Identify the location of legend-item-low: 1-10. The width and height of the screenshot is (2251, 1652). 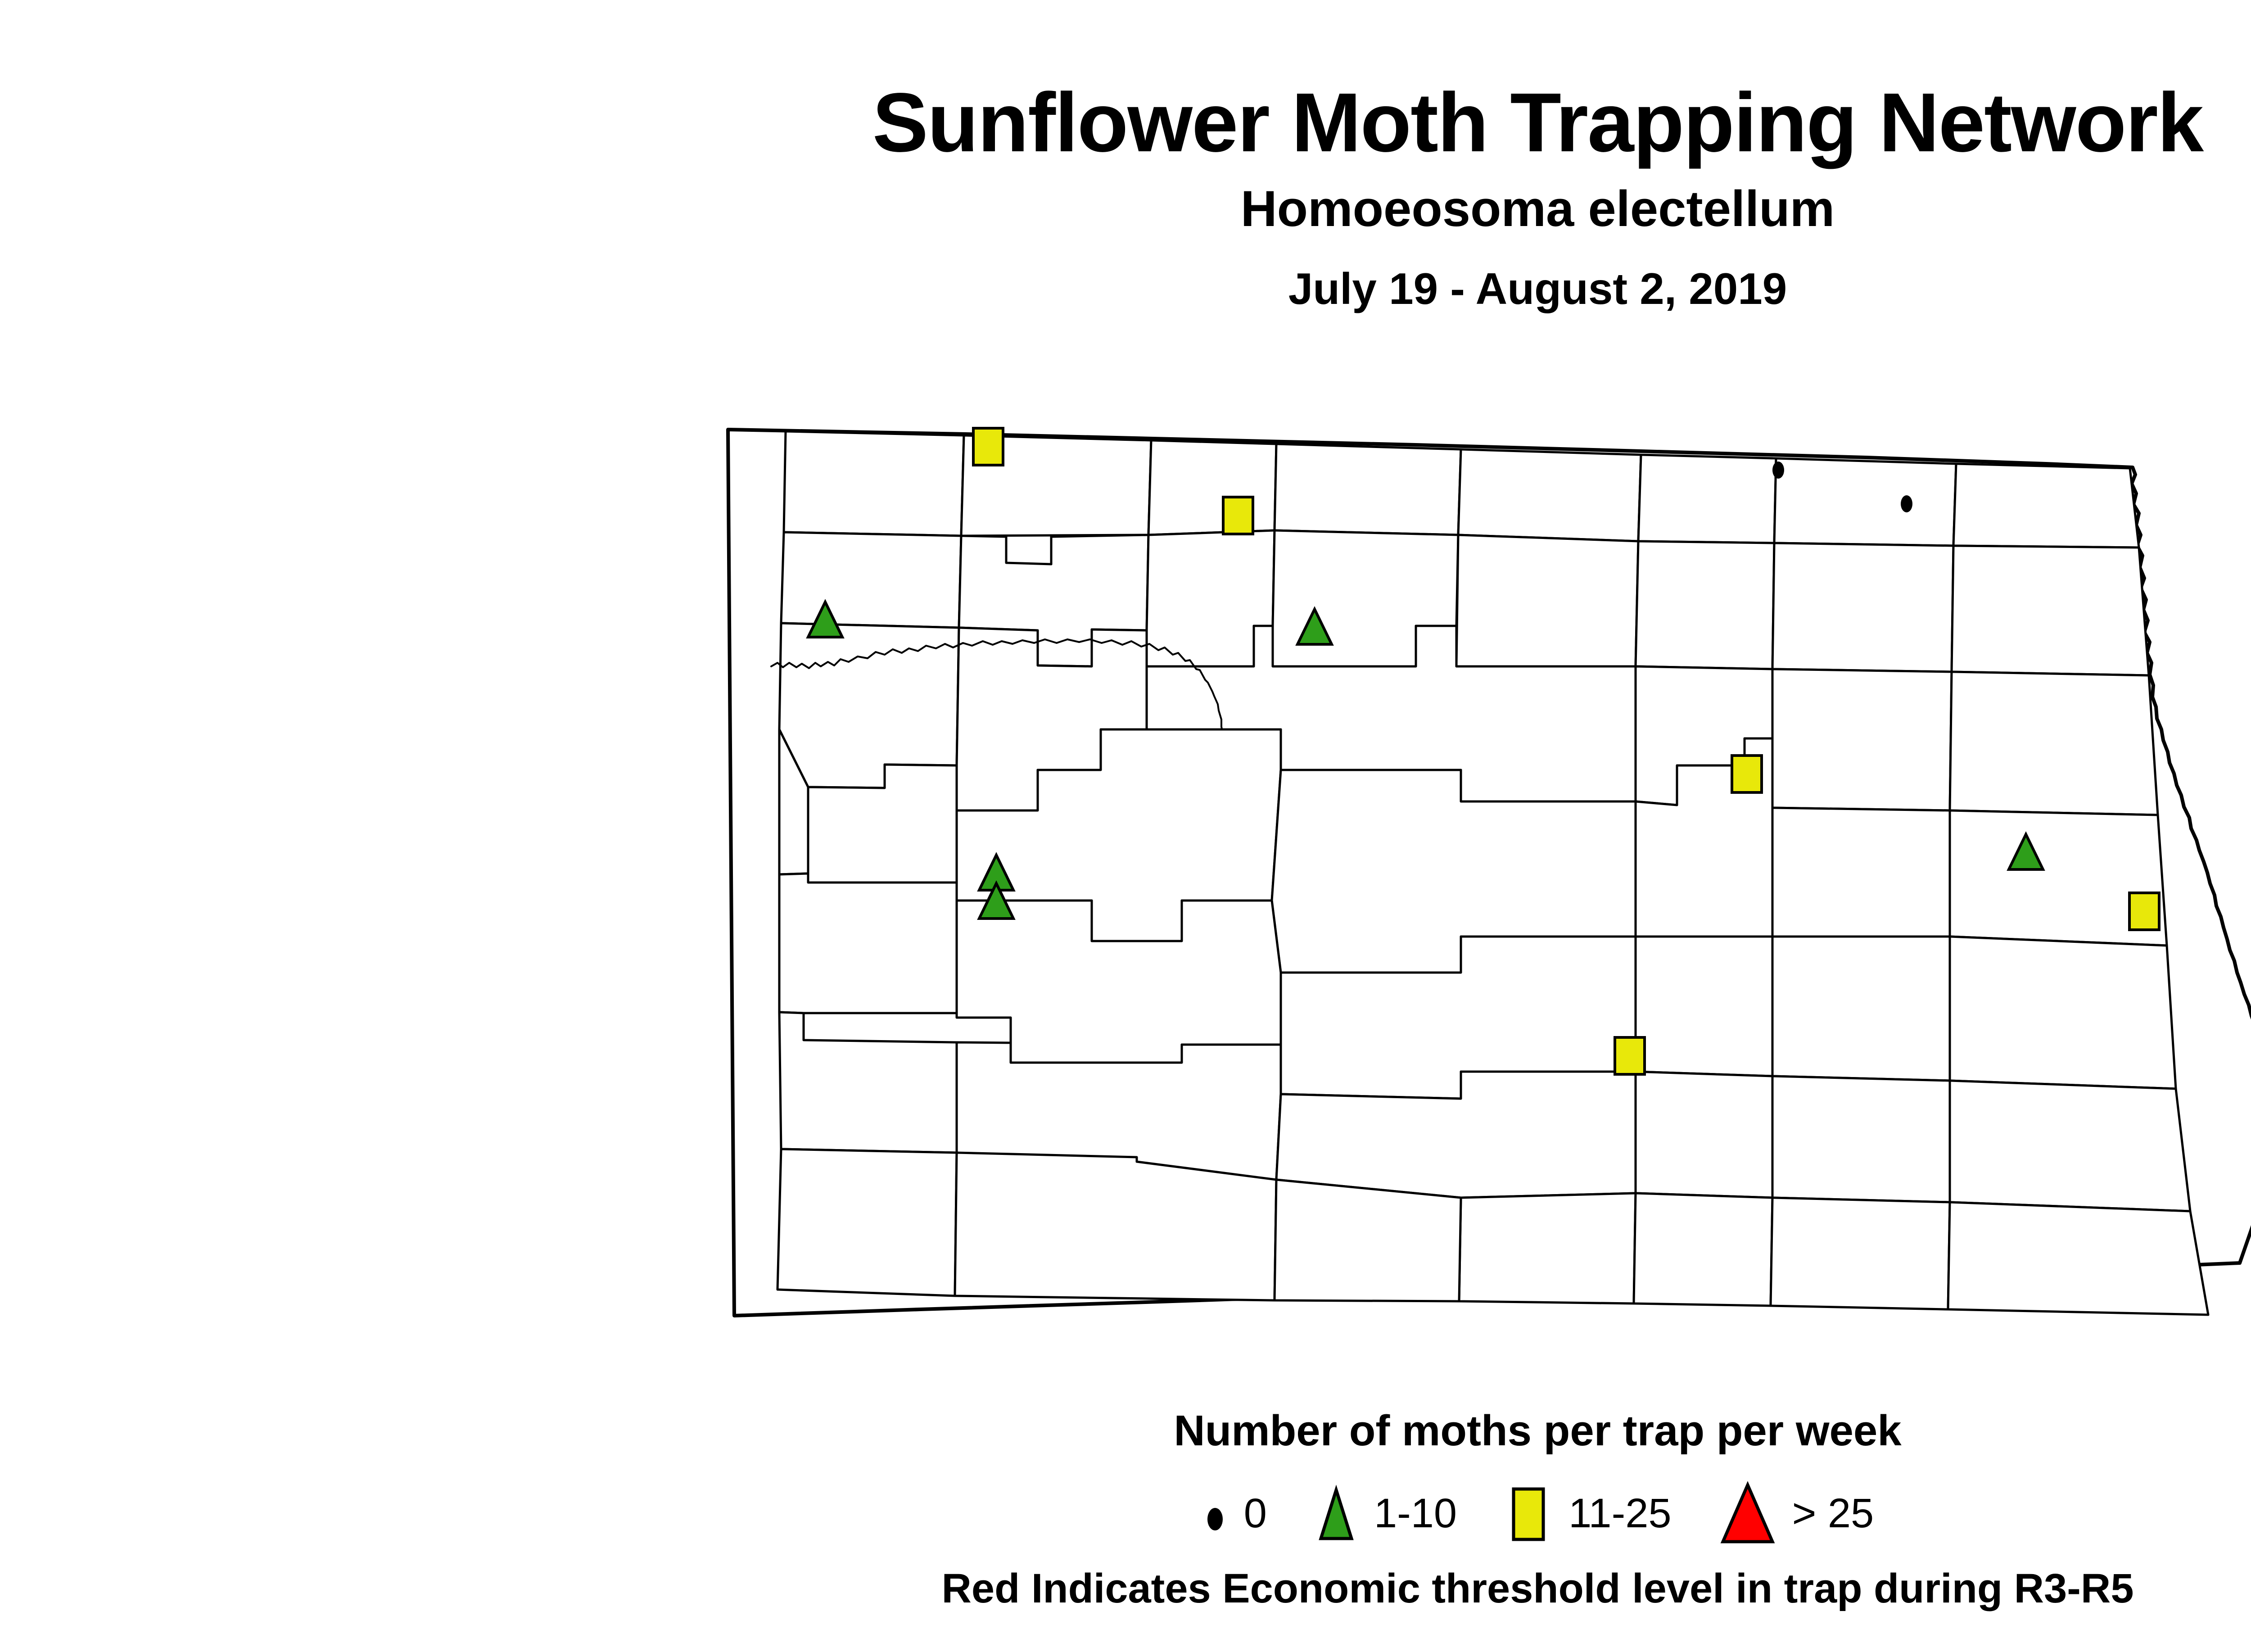
(1386, 1513).